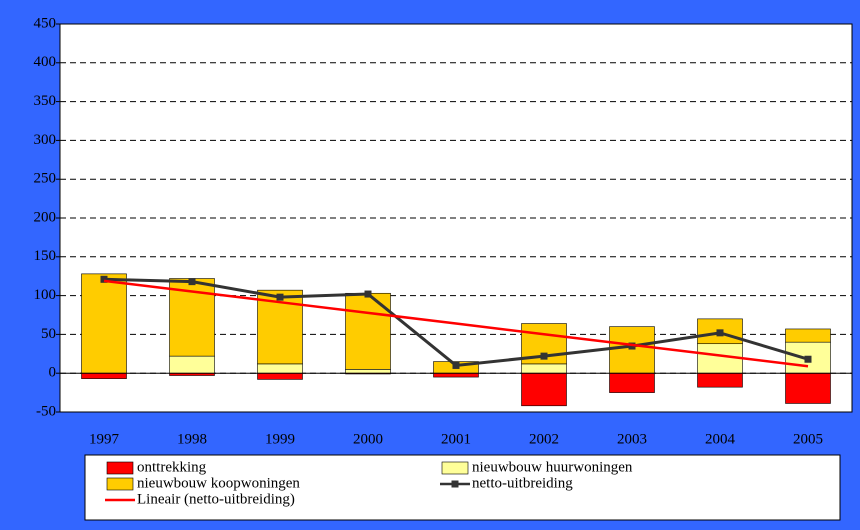  I want to click on y-tick-label: 100, so click(45, 295).